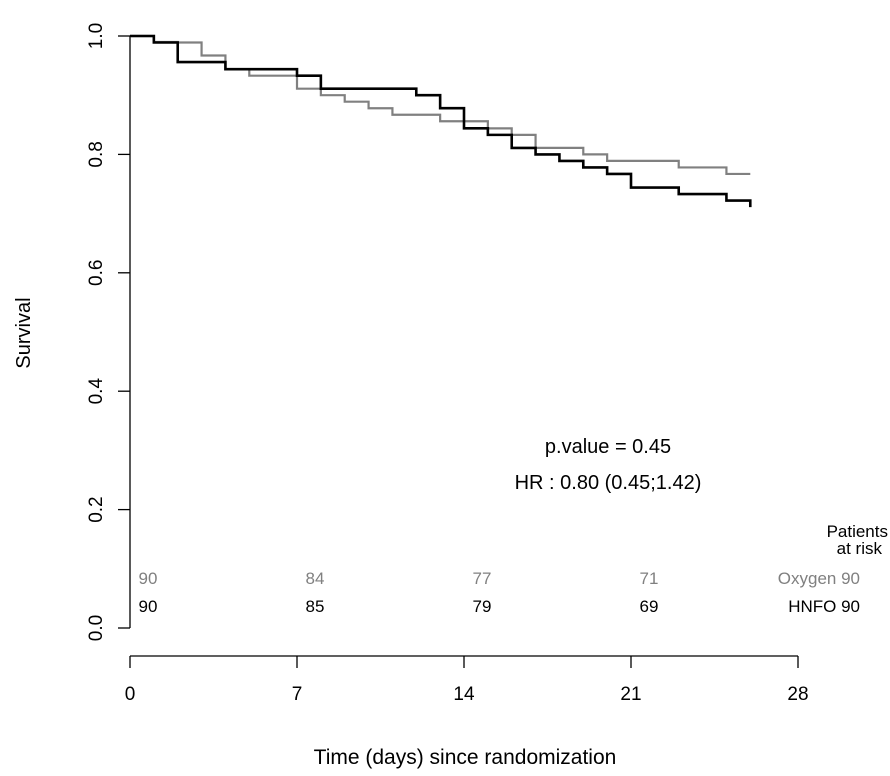 The width and height of the screenshot is (890, 776). Describe the element at coordinates (148, 606) in the screenshot. I see `risk-count-hnfo: 90` at that location.